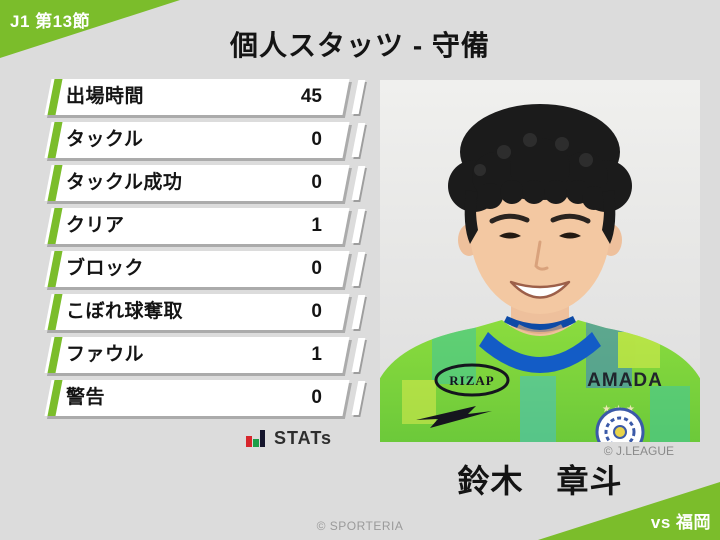  Describe the element at coordinates (105, 139) in the screenshot. I see `stat-label: タックル` at that location.